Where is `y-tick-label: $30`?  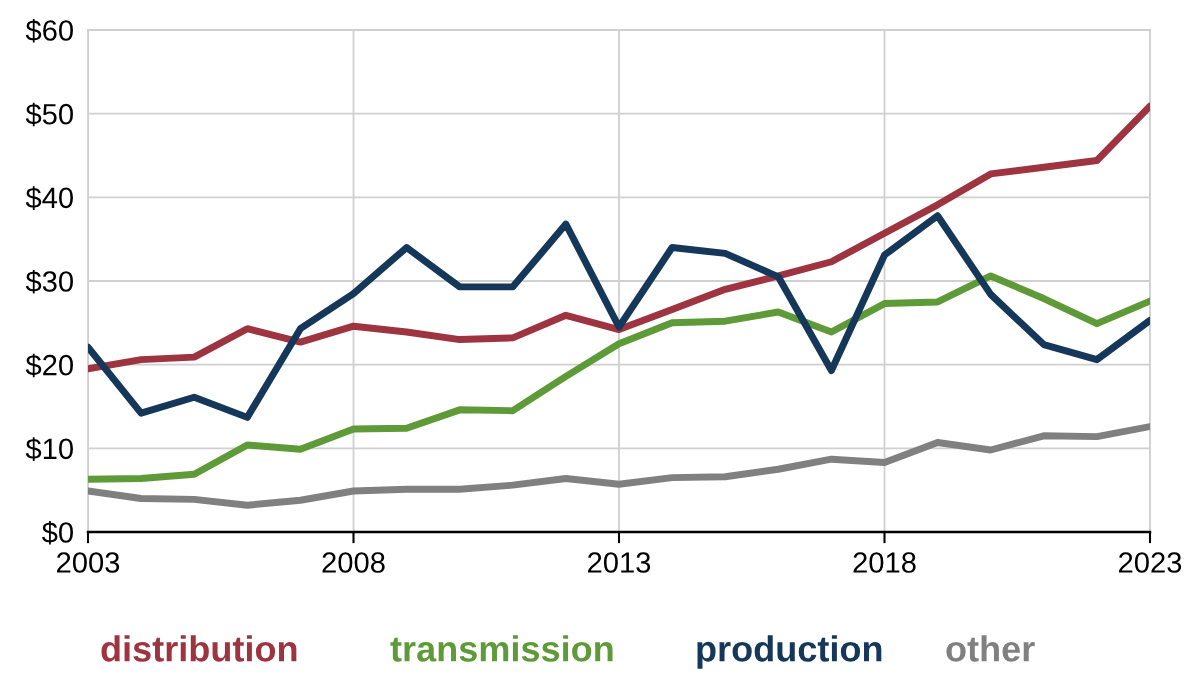
y-tick-label: $30 is located at coordinates (49, 281).